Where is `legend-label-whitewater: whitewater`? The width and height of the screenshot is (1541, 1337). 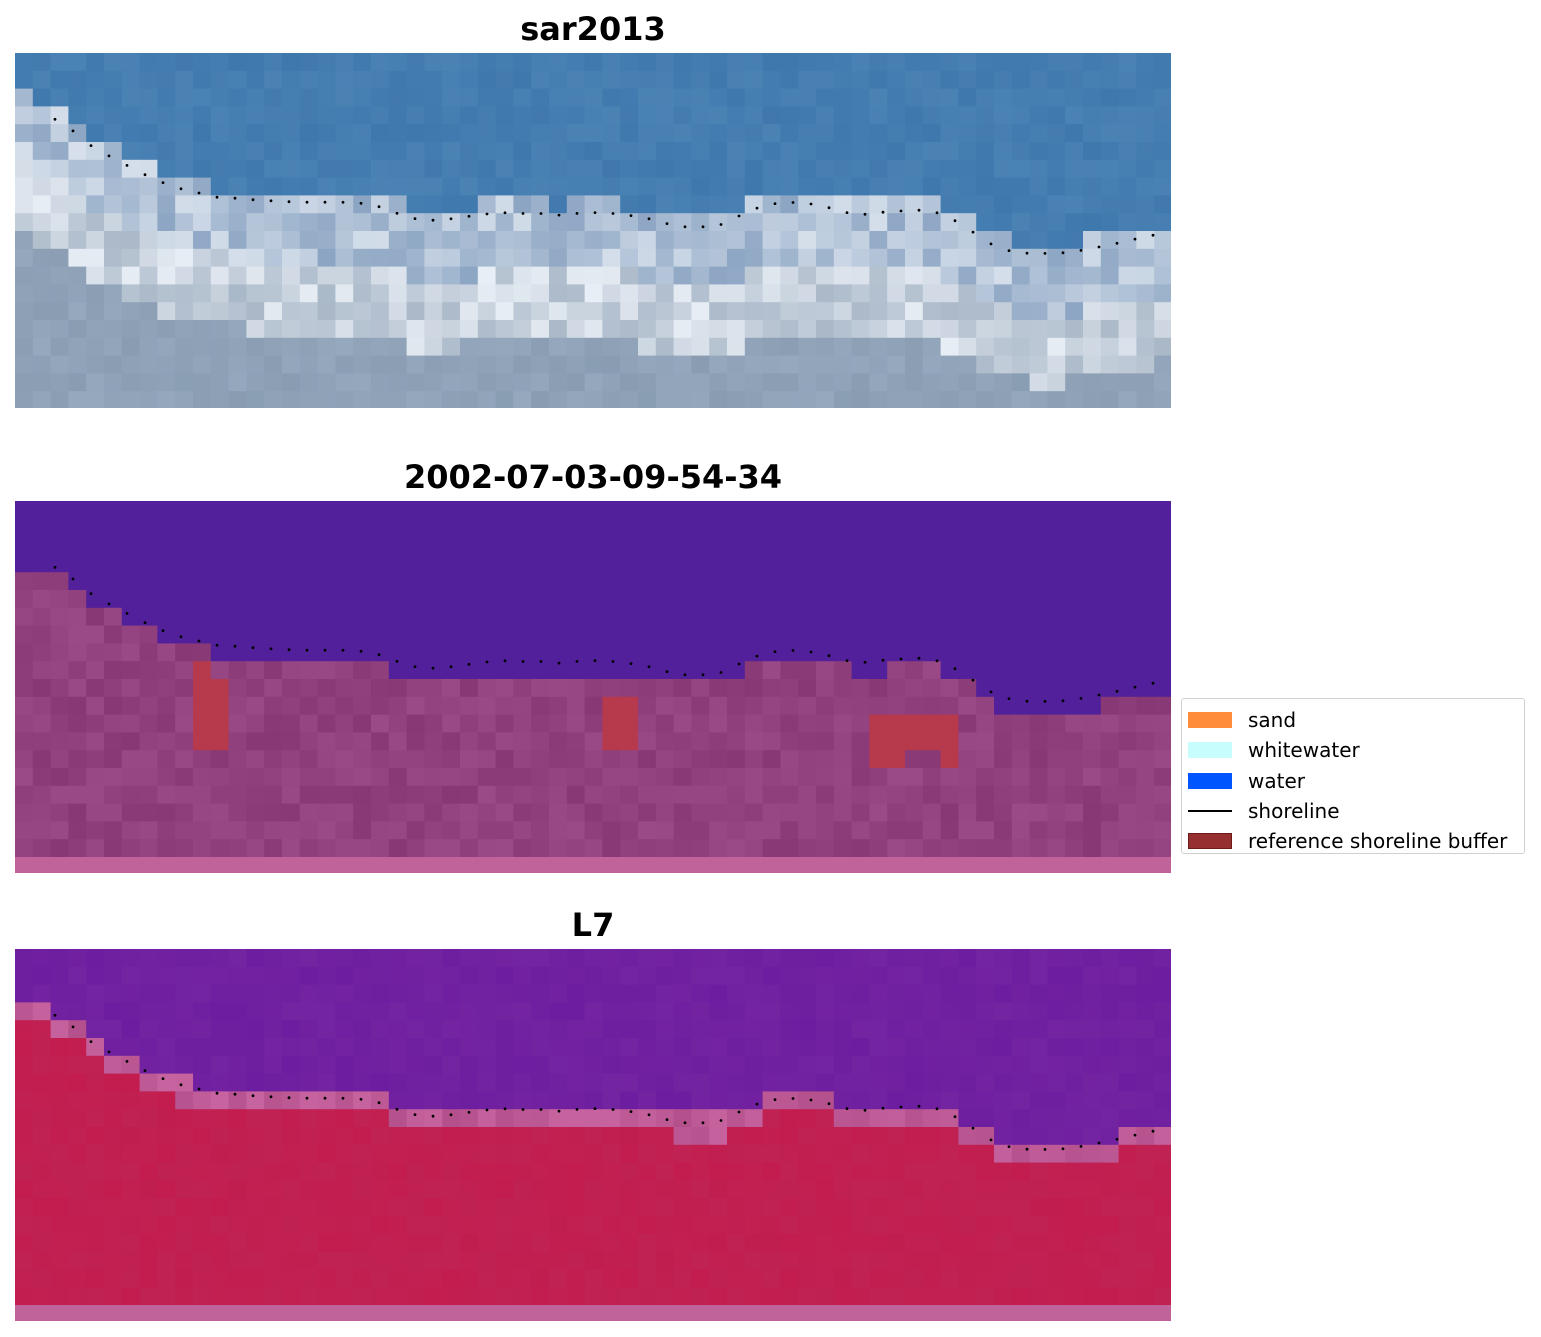
legend-label-whitewater: whitewater is located at coordinates (1304, 750).